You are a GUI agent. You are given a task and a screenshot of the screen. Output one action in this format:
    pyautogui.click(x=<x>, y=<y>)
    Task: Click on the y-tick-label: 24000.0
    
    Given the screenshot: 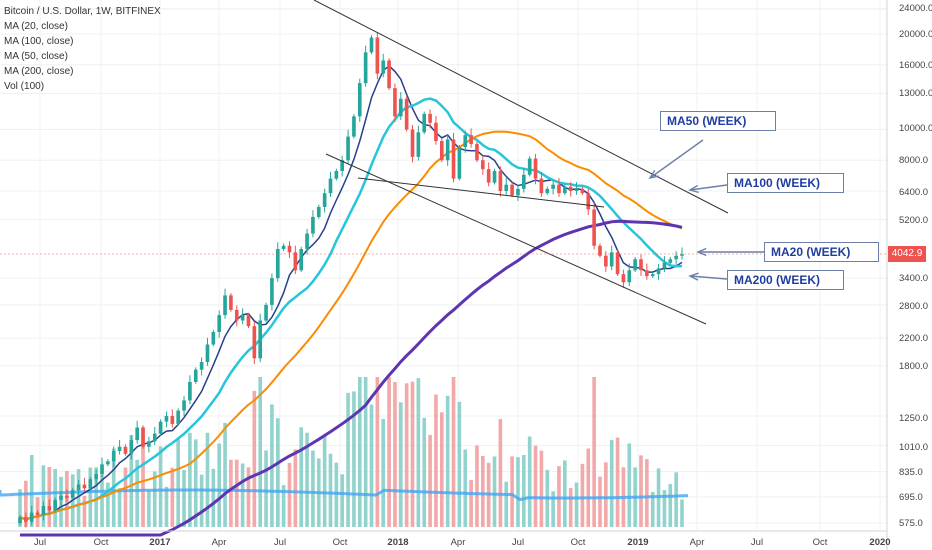 What is the action you would take?
    pyautogui.click(x=915, y=8)
    